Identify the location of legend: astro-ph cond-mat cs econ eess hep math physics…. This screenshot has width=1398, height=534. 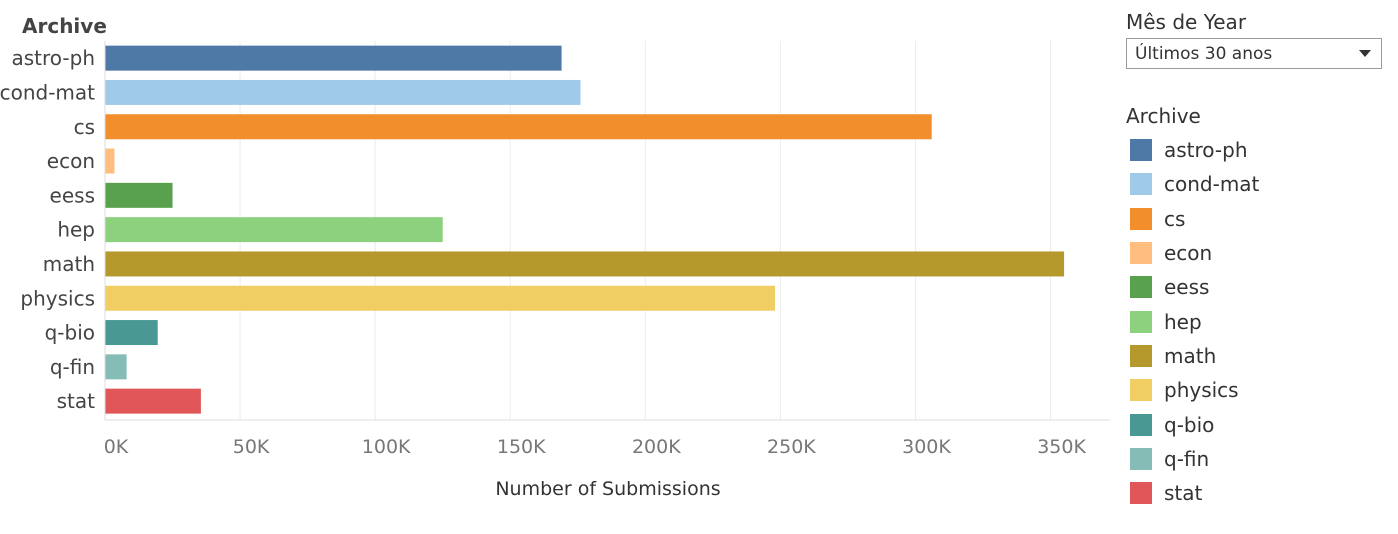
(1257, 321).